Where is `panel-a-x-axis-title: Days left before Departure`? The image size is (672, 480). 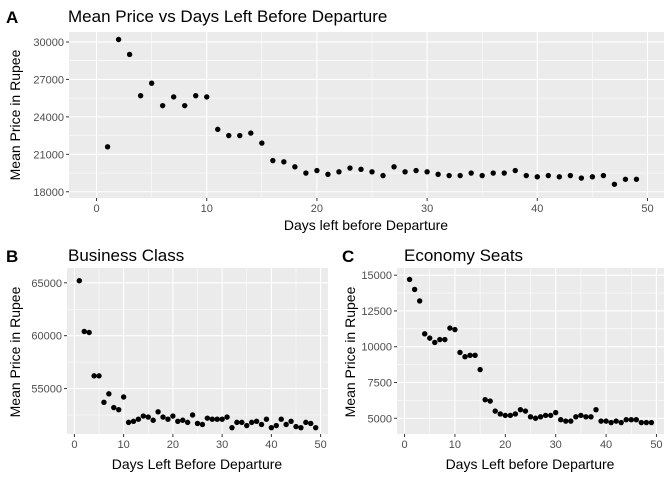
panel-a-x-axis-title: Days left before Departure is located at coordinates (366, 225).